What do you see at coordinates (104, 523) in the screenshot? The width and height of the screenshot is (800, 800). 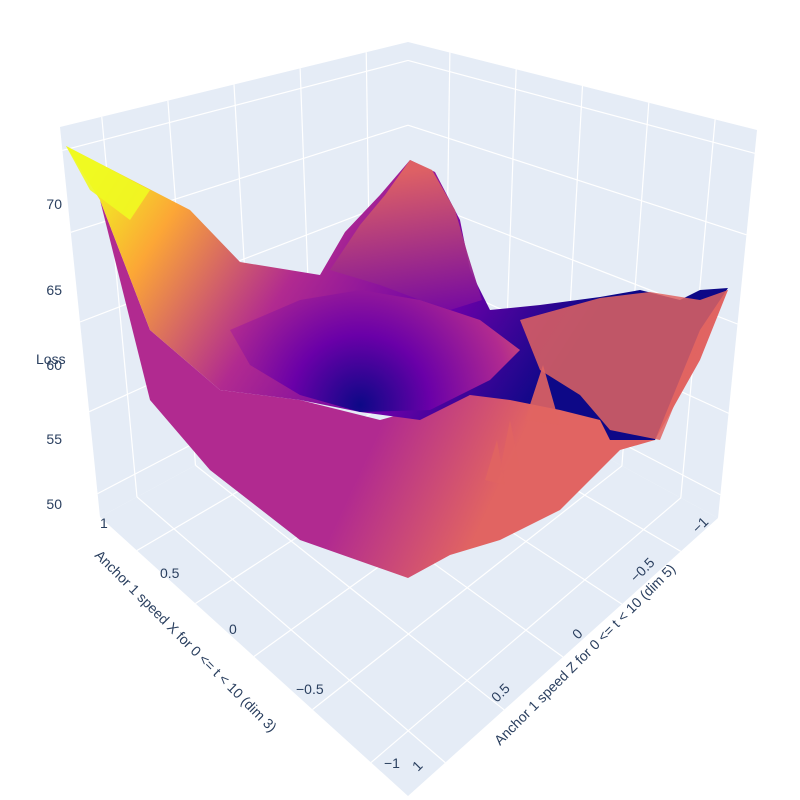 I see `x-tick: 1` at bounding box center [104, 523].